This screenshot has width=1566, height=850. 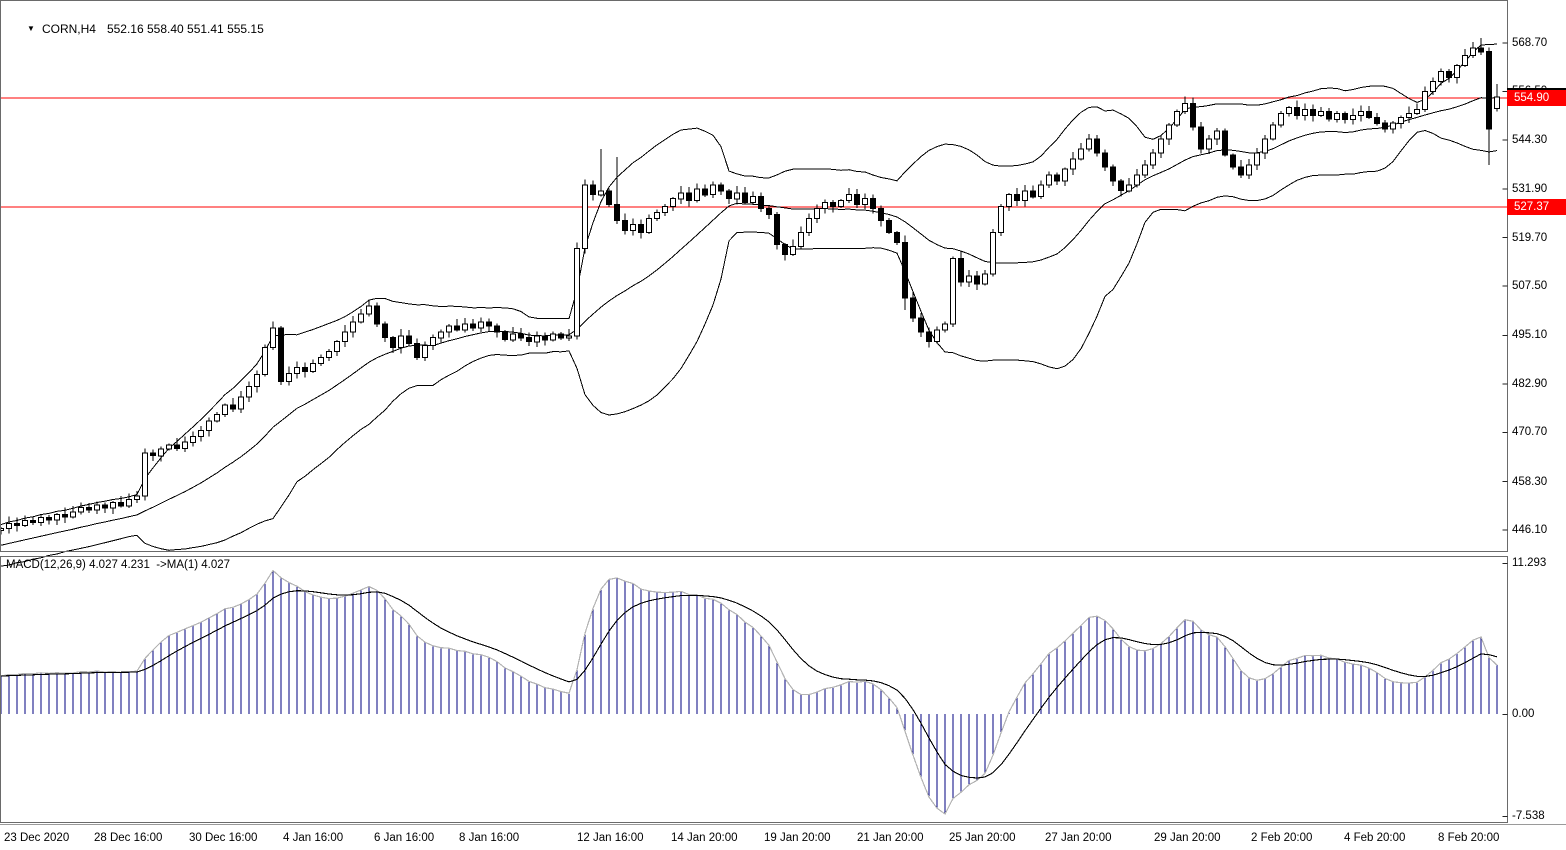 I want to click on date-axis-label: 14 Jan 20:00, so click(x=704, y=838).